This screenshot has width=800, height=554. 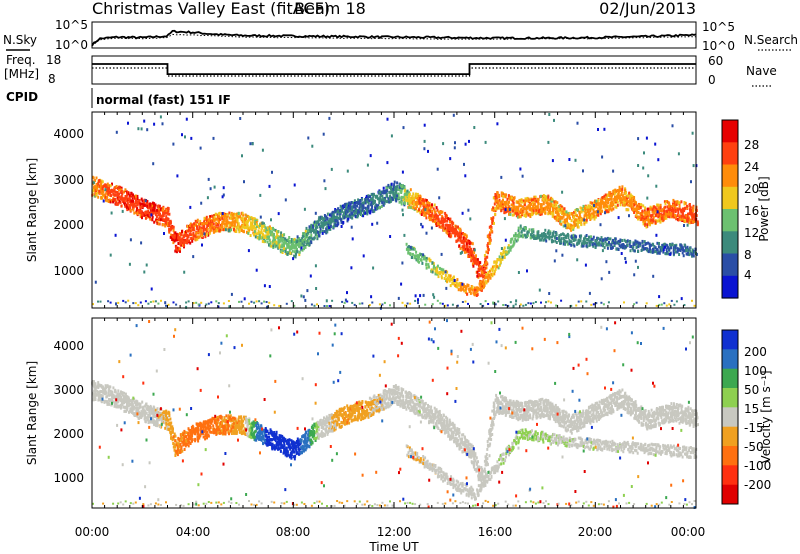 I want to click on noise-search-label: N.Search, so click(x=771, y=40).